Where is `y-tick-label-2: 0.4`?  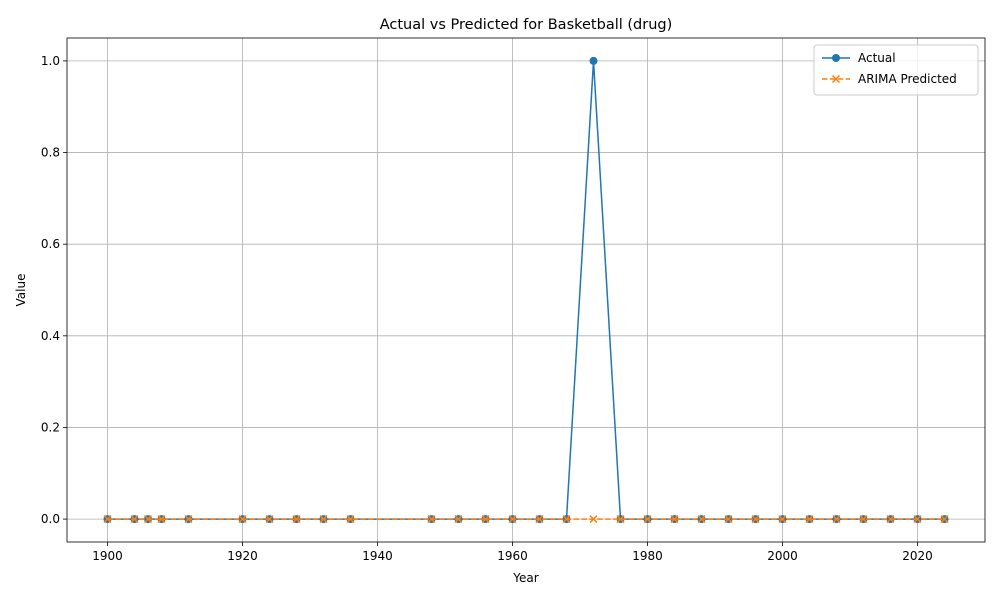
y-tick-label-2: 0.4 is located at coordinates (50, 336).